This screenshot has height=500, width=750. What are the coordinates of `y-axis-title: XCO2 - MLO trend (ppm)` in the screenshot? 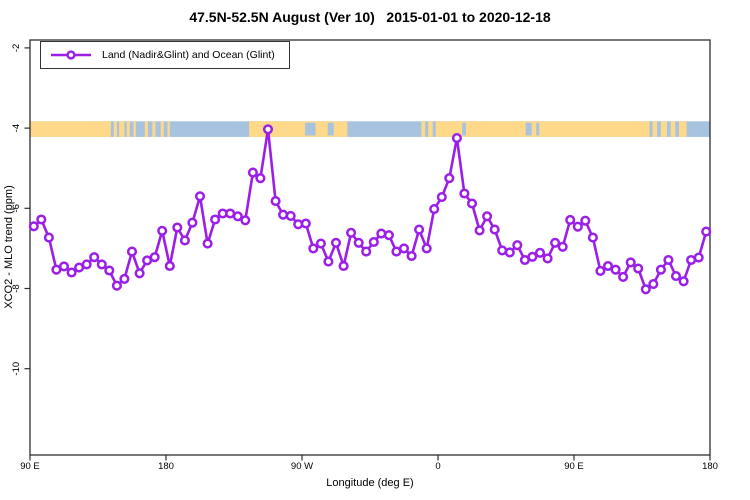 It's located at (9, 247).